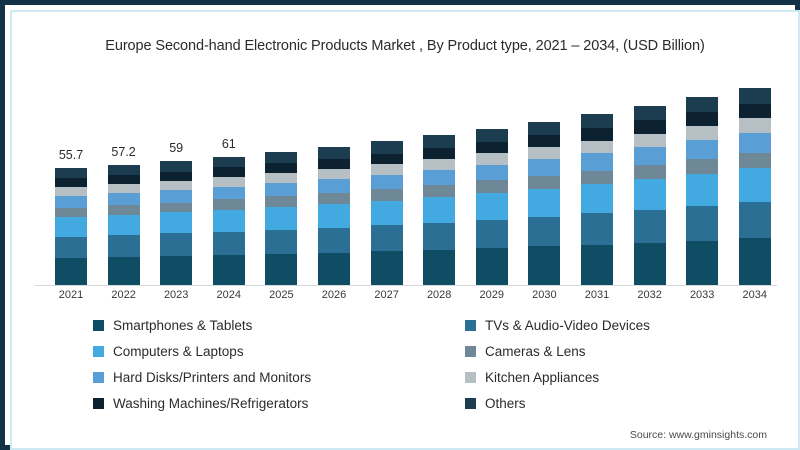  Describe the element at coordinates (172, 325) in the screenshot. I see `legend-item: Smartphones & Tablets` at that location.